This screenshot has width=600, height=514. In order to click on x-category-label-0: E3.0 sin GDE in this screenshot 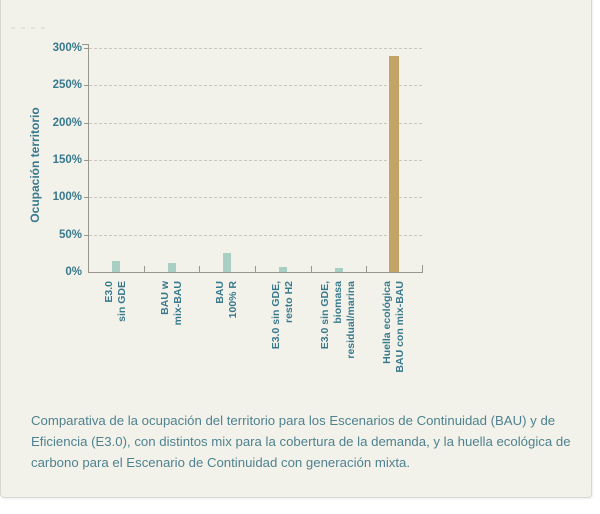, I will do `click(115, 301)`.